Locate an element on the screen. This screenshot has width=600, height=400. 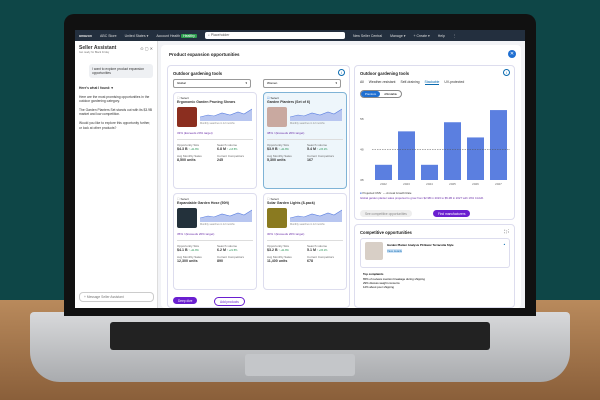
tab-stackable: Stackable is located at coordinates (432, 82).